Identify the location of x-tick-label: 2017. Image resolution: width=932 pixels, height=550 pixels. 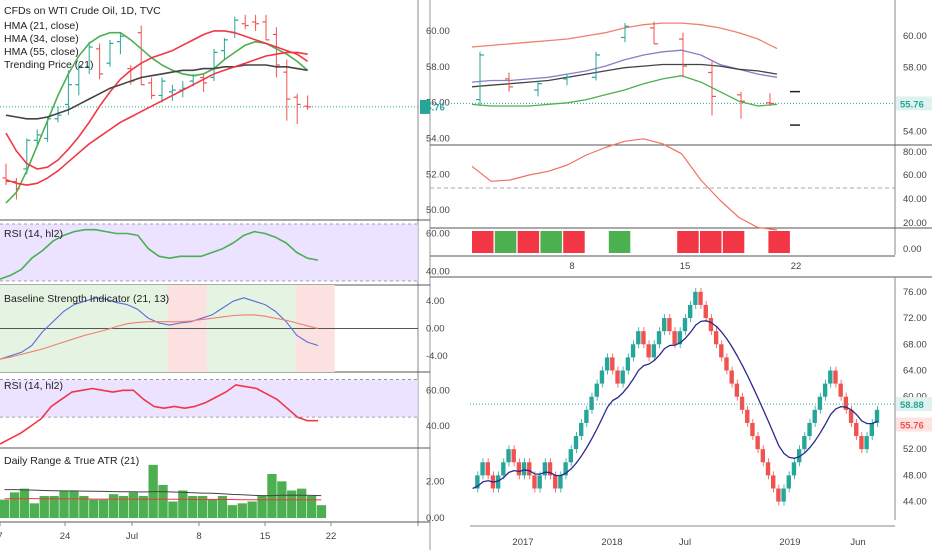
(522, 542).